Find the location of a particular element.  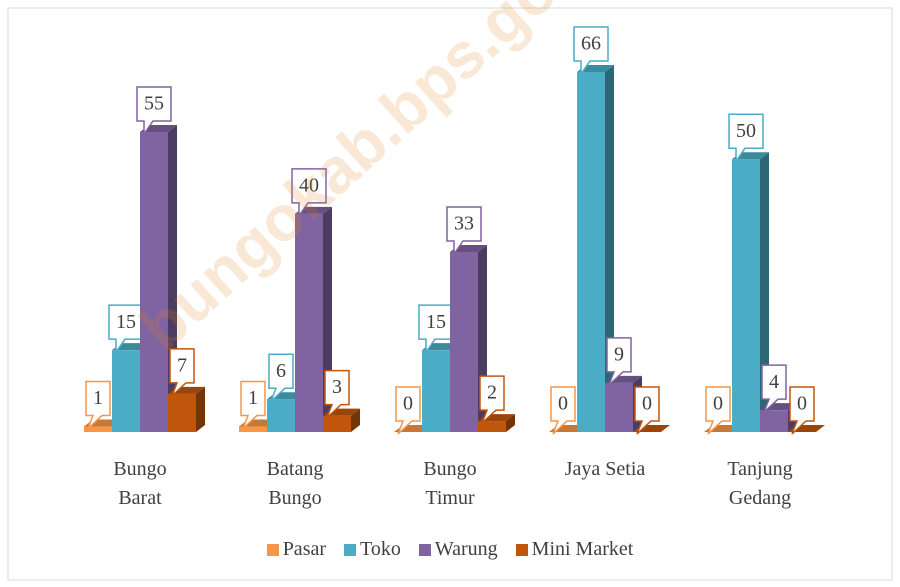

legend-label: Mini Market is located at coordinates (582, 549).